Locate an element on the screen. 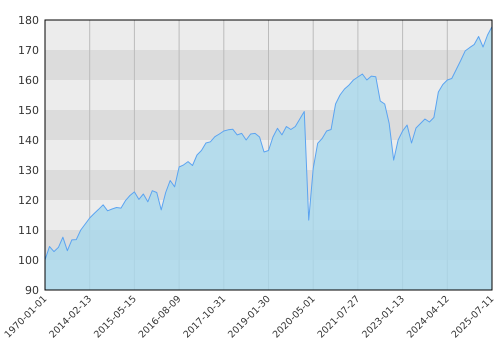 Image resolution: width=500 pixels, height=350 pixels. y-tick-label: 110 is located at coordinates (28, 230).